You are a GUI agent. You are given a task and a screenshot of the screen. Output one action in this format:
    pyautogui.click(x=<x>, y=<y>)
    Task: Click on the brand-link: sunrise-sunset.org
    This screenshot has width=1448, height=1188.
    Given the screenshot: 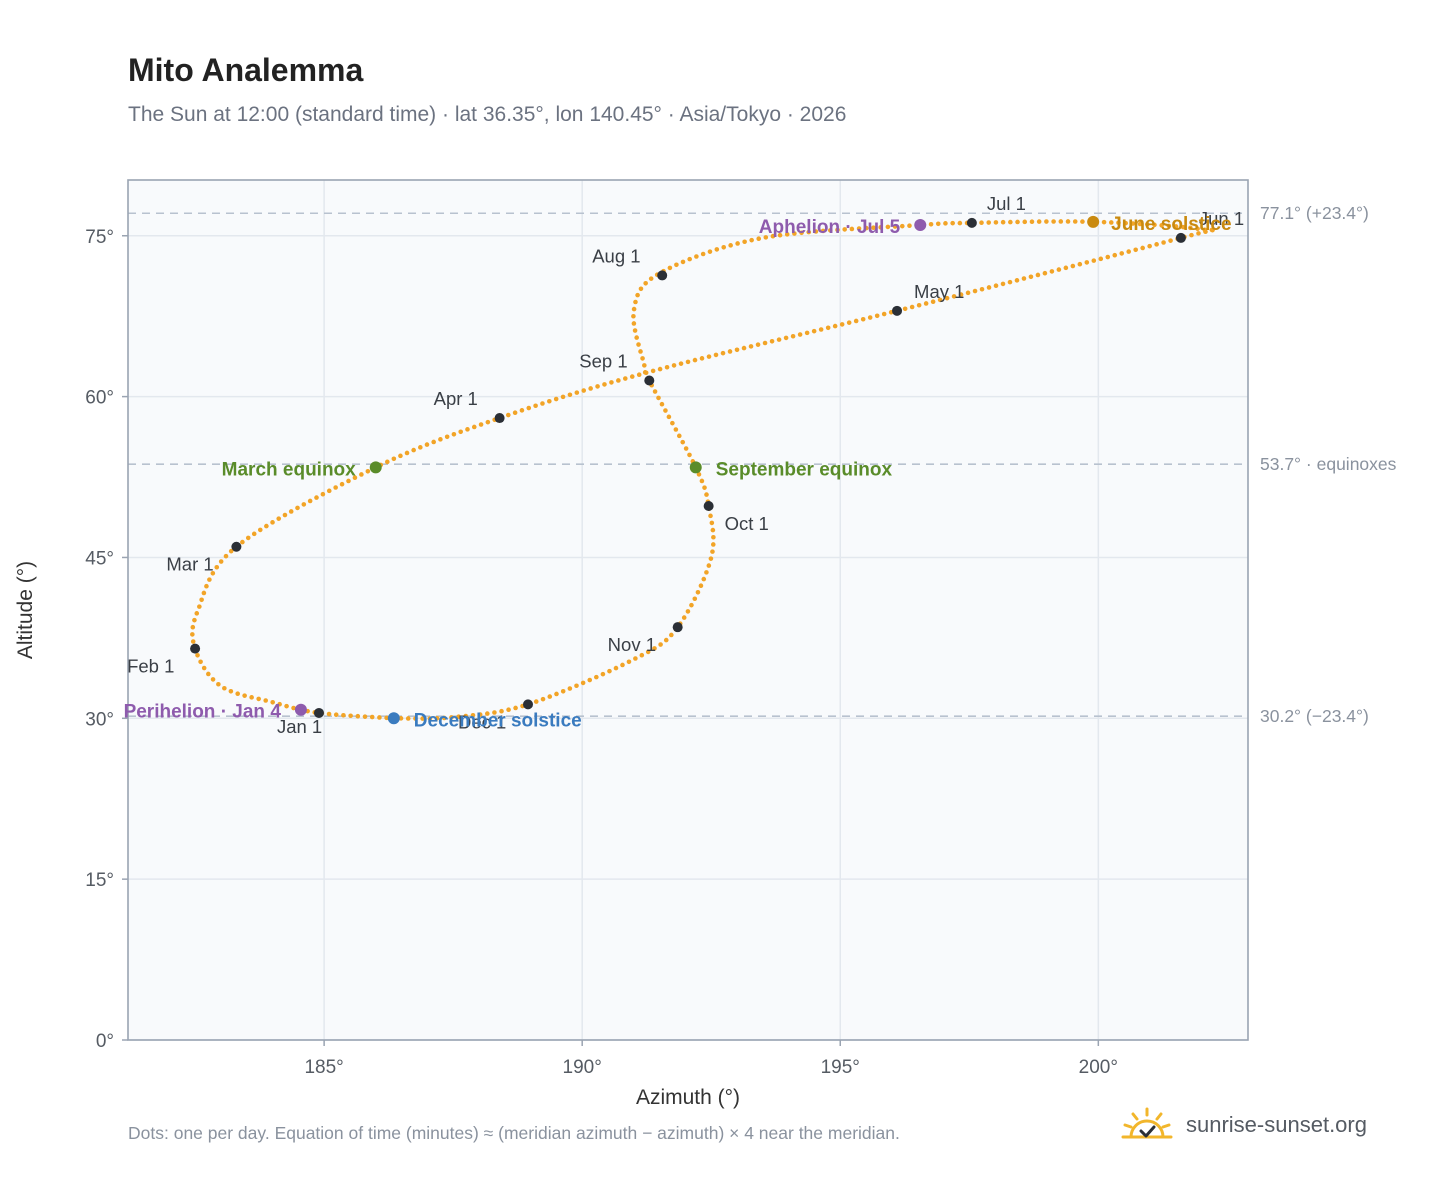 What is the action you would take?
    pyautogui.click(x=1243, y=1125)
    